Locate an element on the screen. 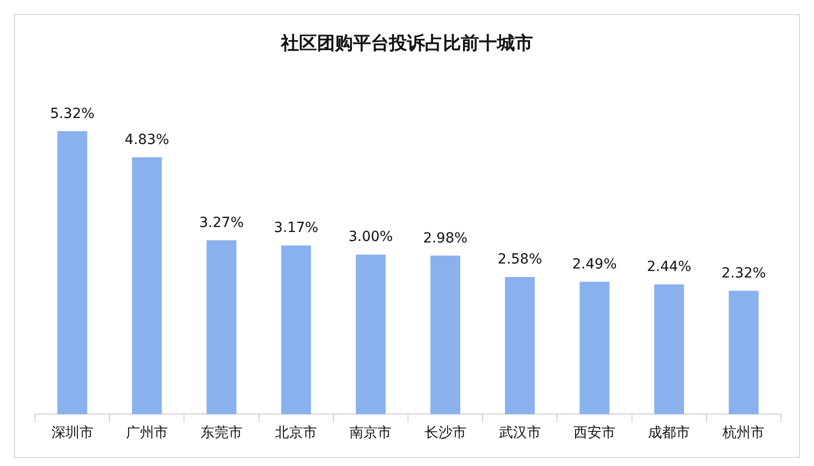 This screenshot has width=814, height=466. x-tick-label: 武汉市 is located at coordinates (519, 433).